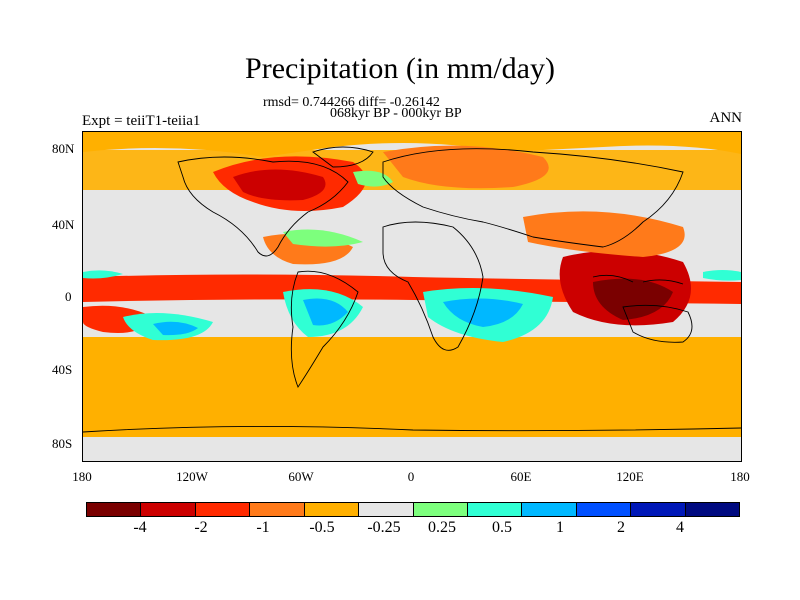  I want to click on colorbar, so click(413, 509).